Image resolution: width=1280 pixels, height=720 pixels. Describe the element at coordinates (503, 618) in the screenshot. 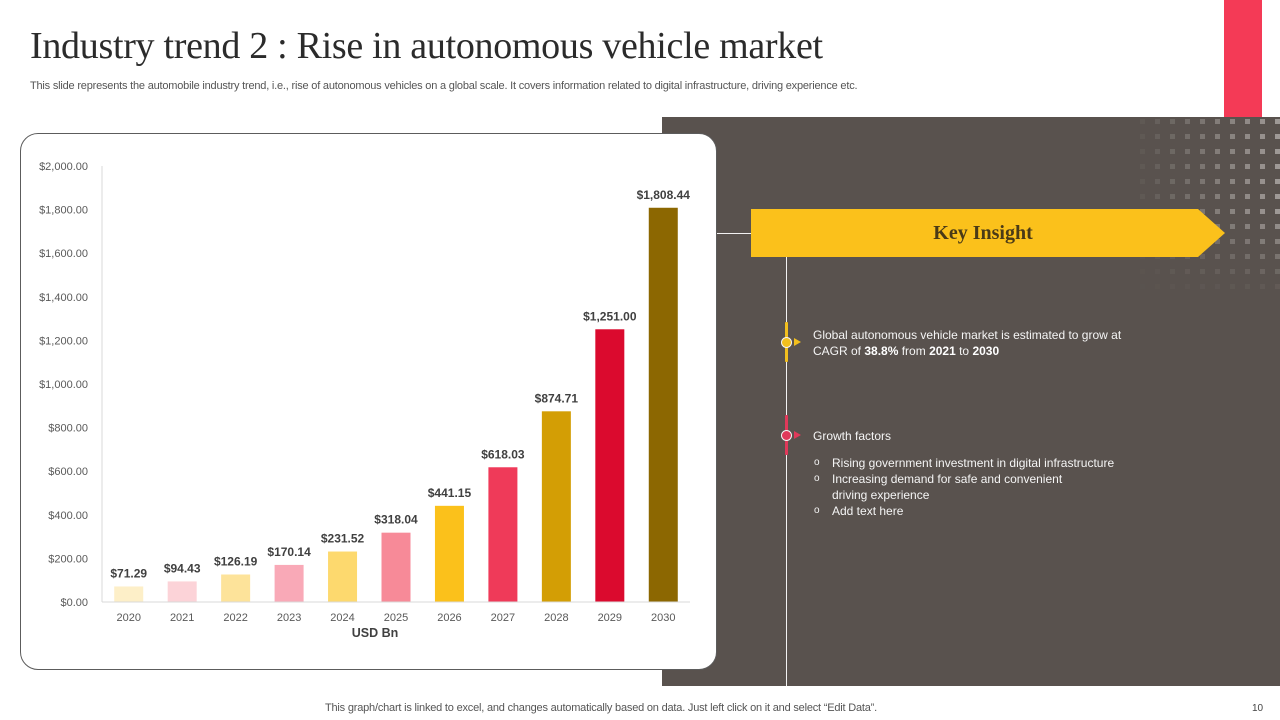

I see `x-tick-label: 2027` at that location.